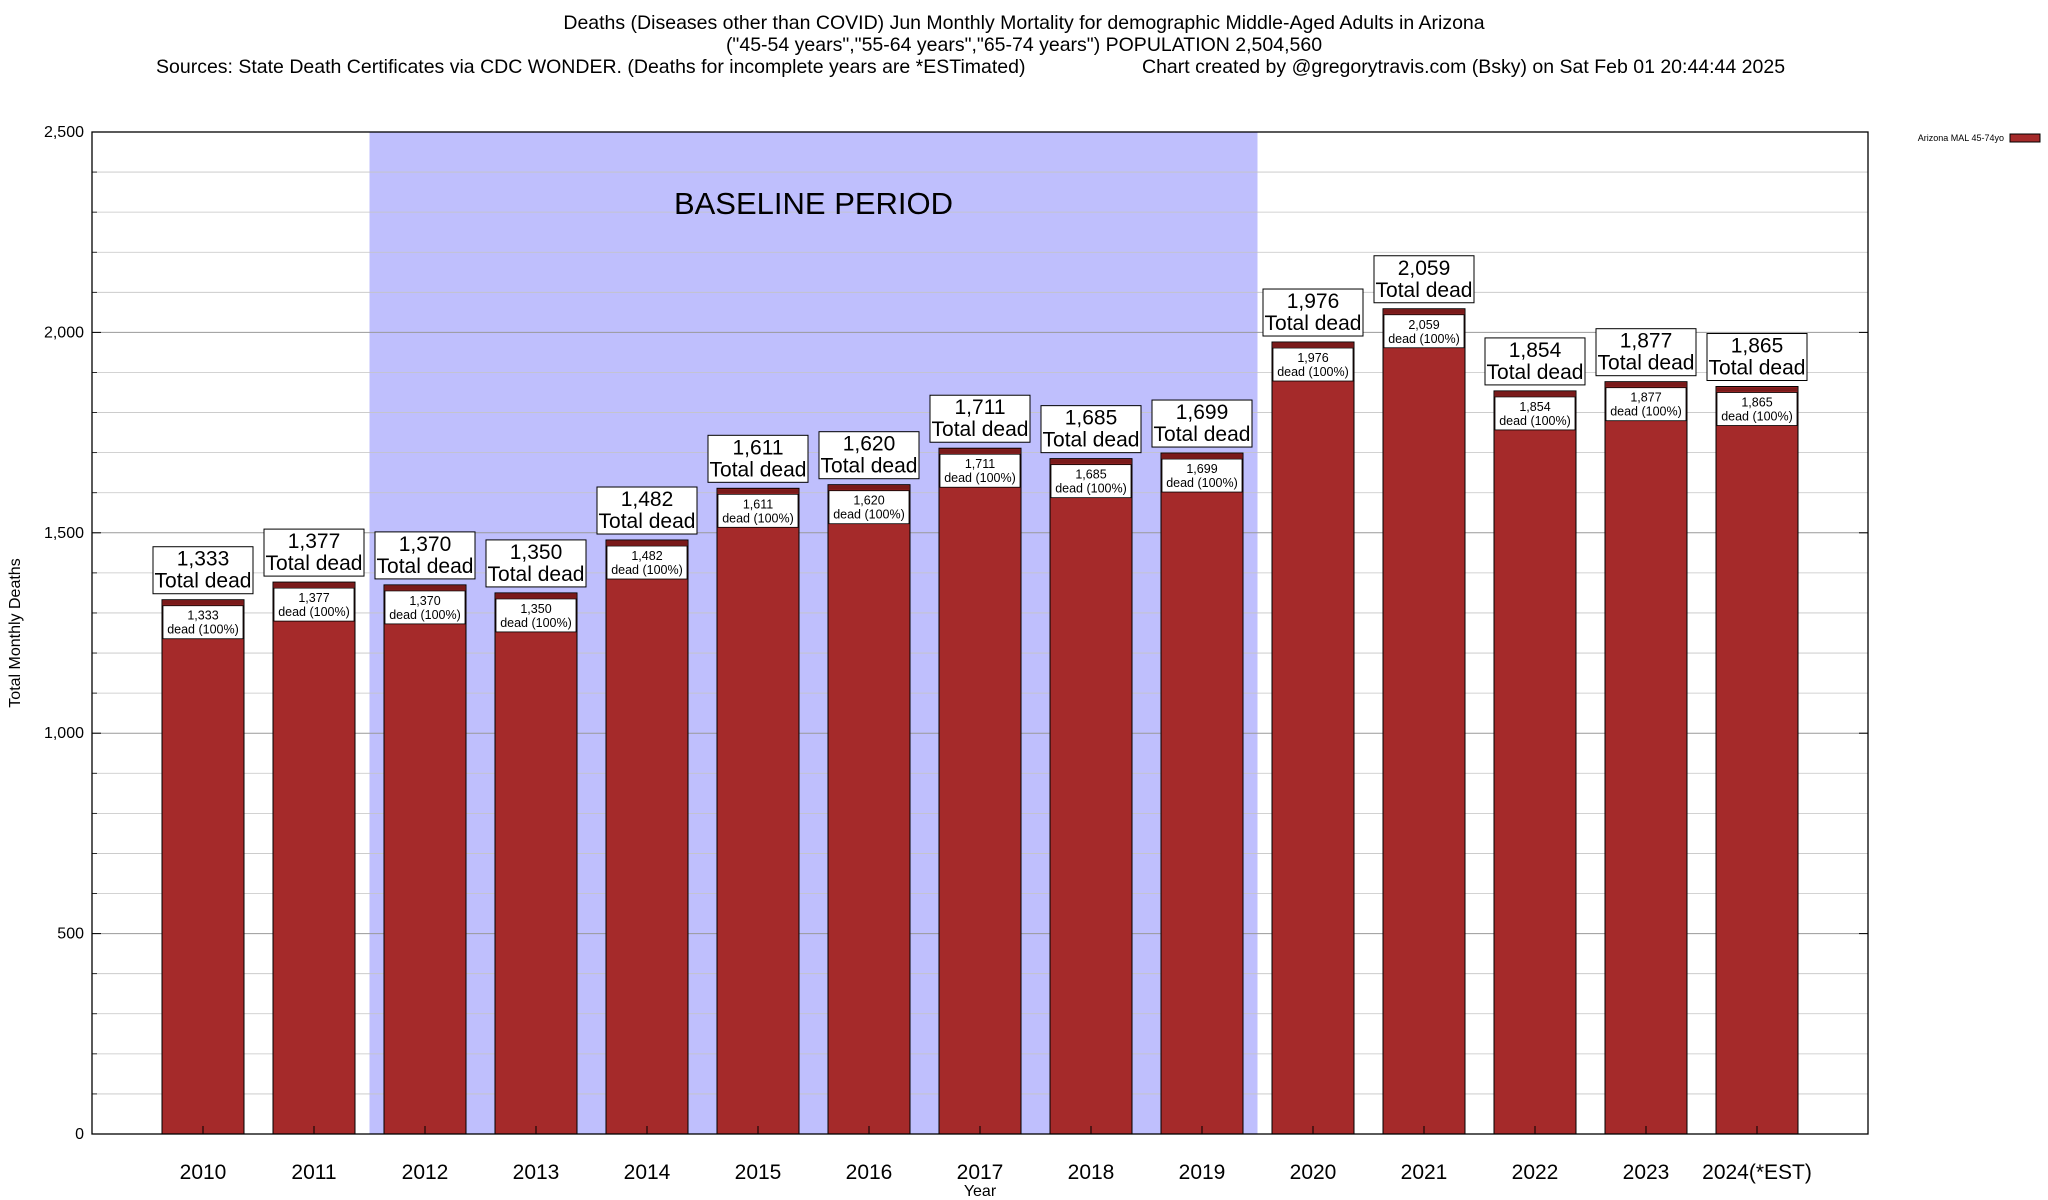  Describe the element at coordinates (535, 609) in the screenshot. I see `inner-value-label: 1,350` at that location.